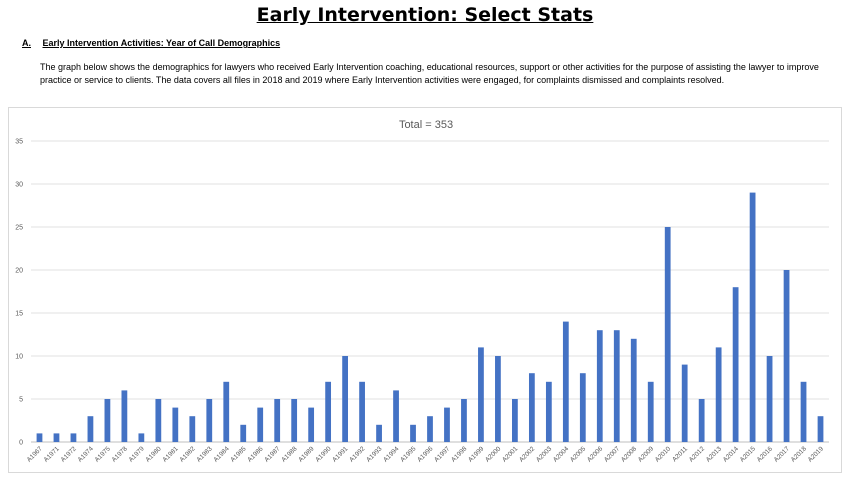 The image size is (850, 480). Describe the element at coordinates (56, 437) in the screenshot. I see `bar-A1971` at that location.